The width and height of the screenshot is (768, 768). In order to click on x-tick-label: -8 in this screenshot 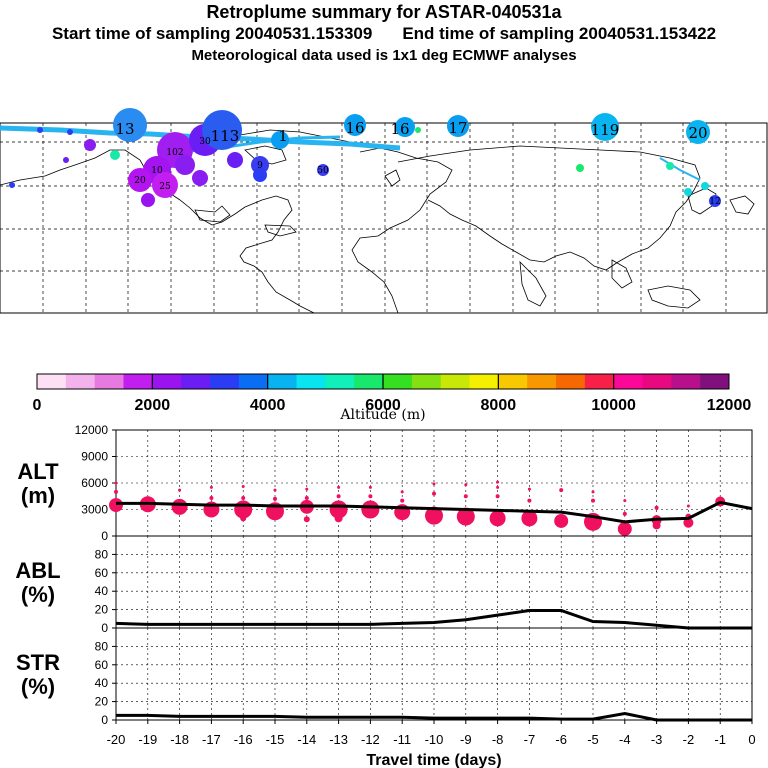, I will do `click(498, 739)`.